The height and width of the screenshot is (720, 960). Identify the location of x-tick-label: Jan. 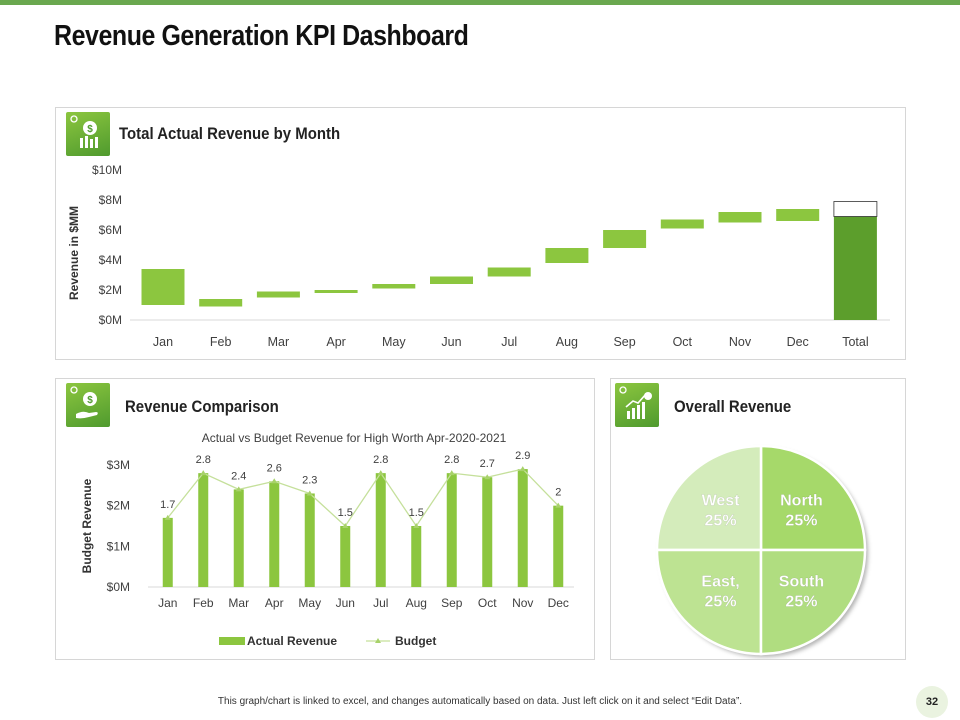
(163, 342).